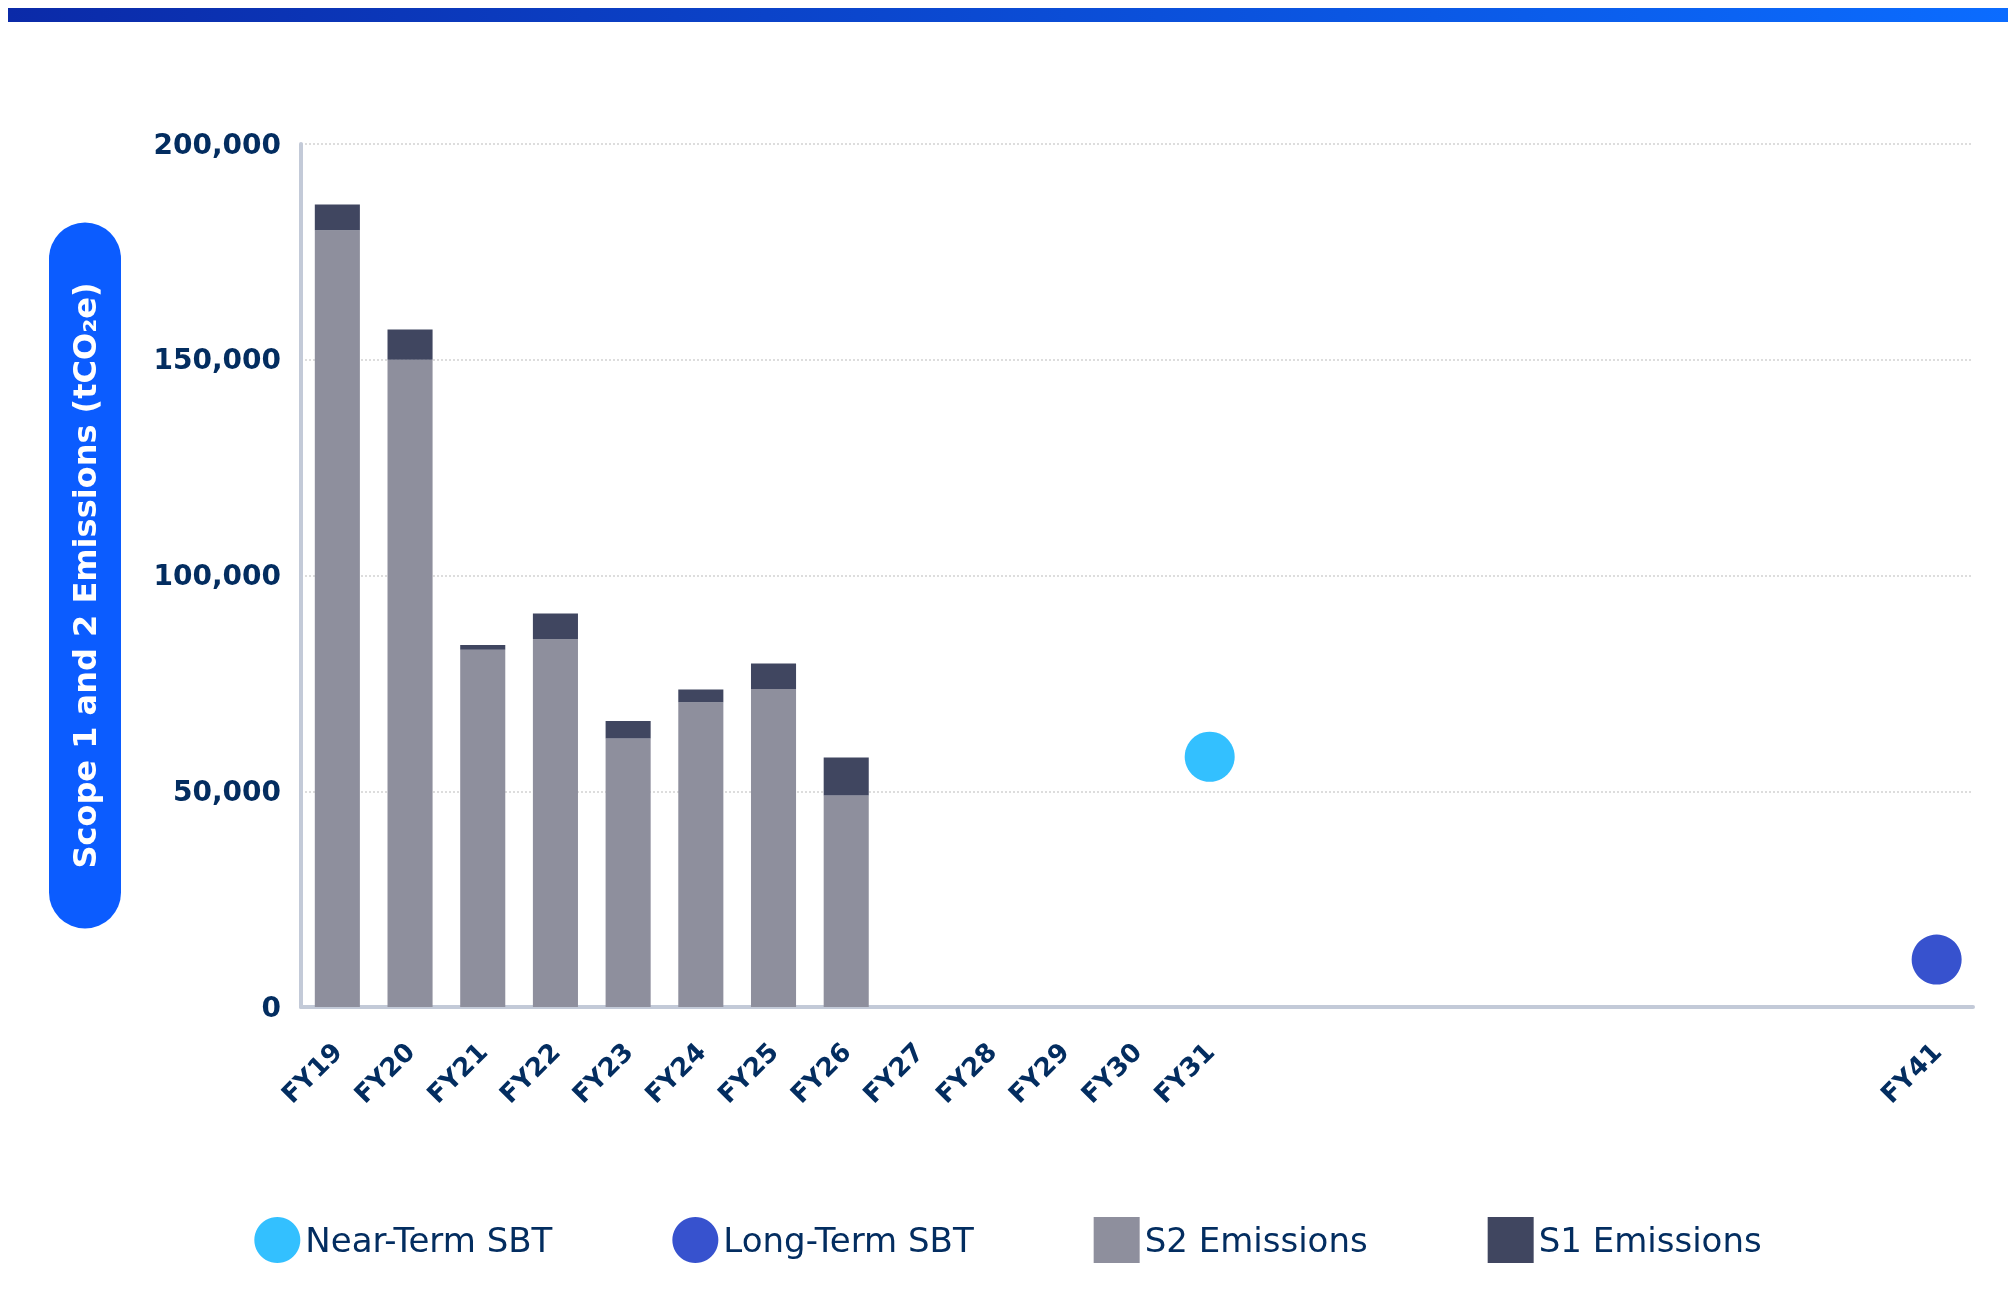  What do you see at coordinates (271, 1007) in the screenshot?
I see `y-tick-label: 0` at bounding box center [271, 1007].